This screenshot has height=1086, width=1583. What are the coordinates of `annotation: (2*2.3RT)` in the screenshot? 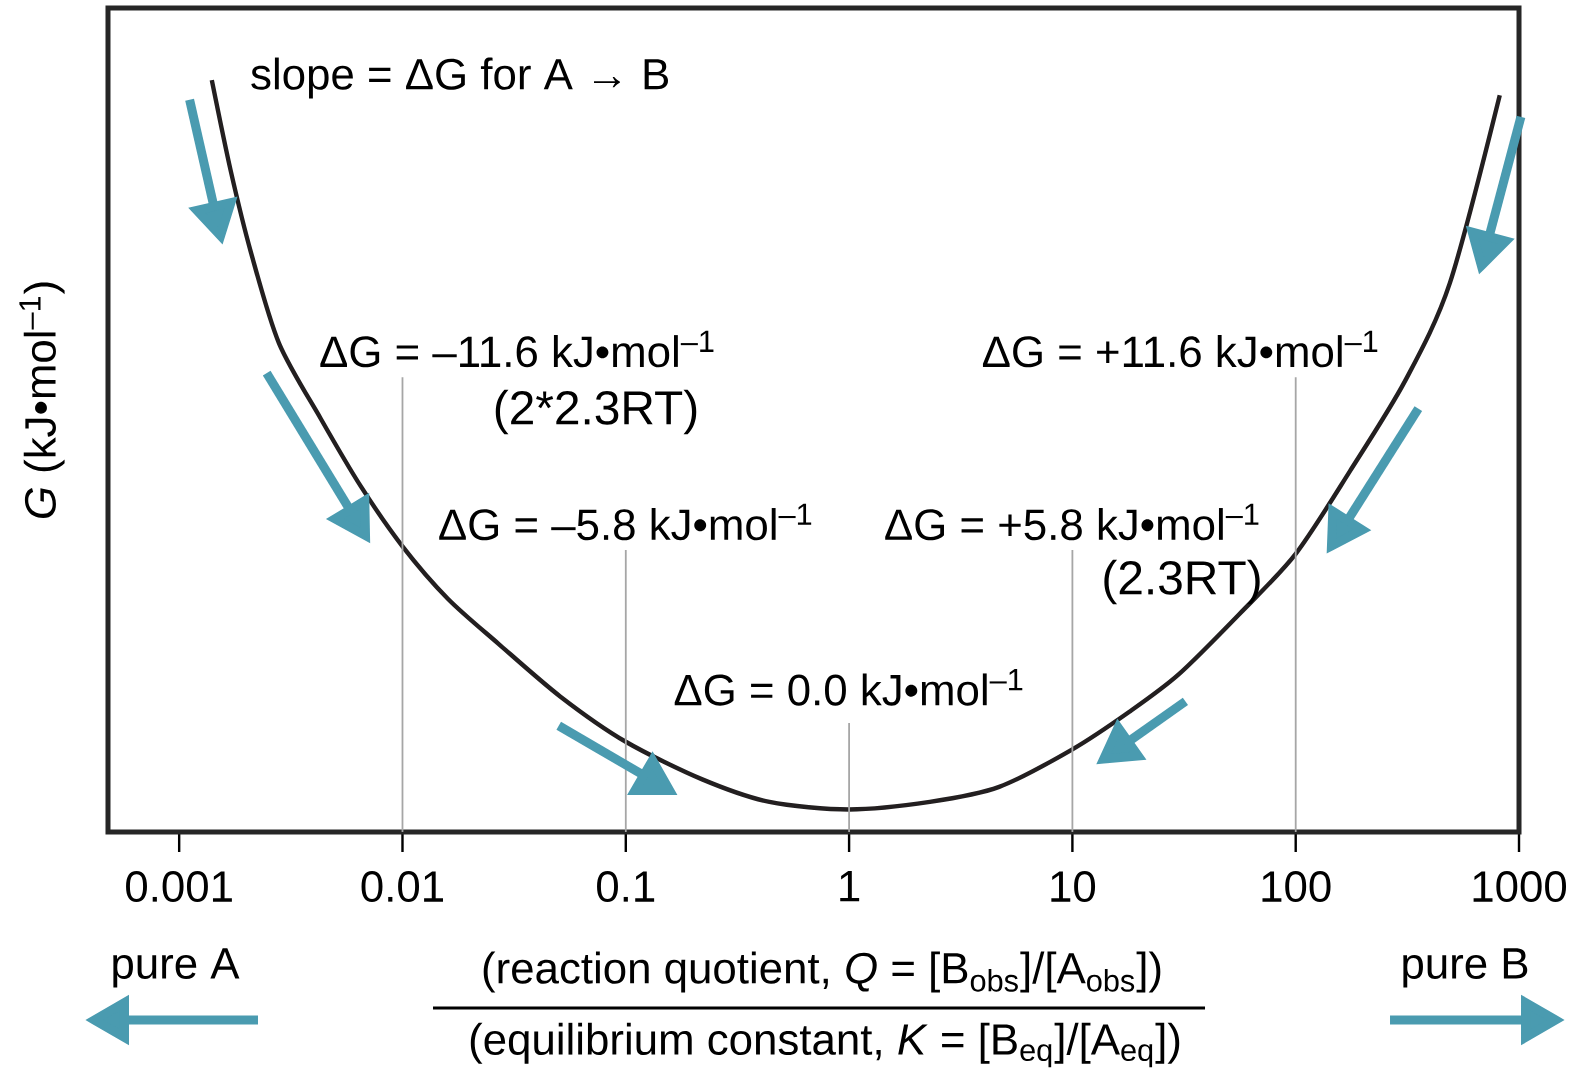 It's located at (596, 412).